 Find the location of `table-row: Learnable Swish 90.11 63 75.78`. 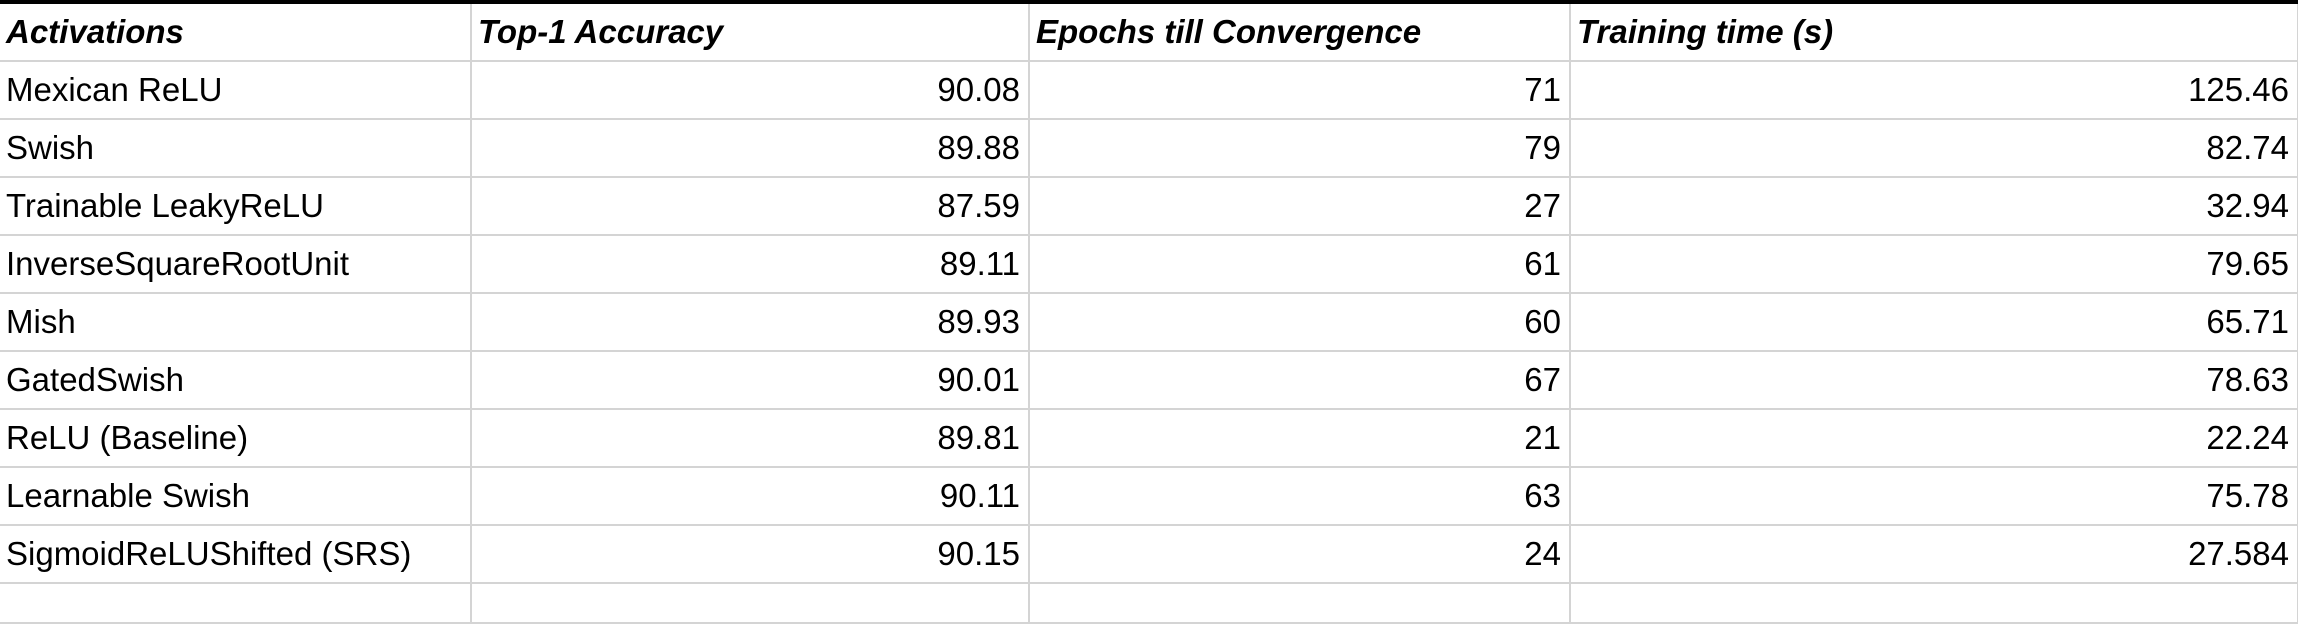

table-row: Learnable Swish 90.11 63 75.78 is located at coordinates (1149, 496).